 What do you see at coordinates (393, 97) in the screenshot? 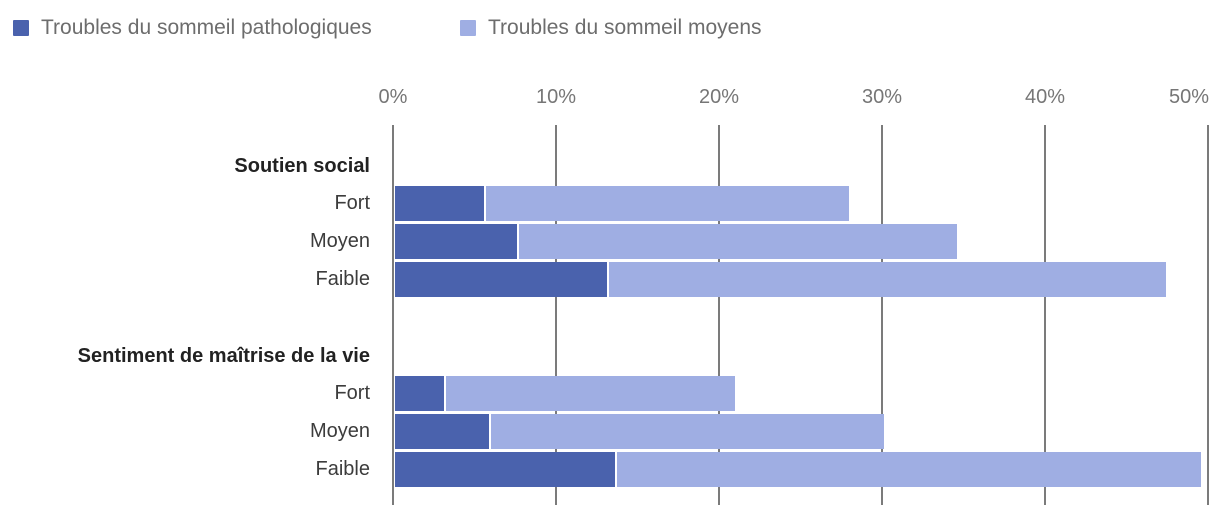
I see `axis-tick-label-0%: 0%` at bounding box center [393, 97].